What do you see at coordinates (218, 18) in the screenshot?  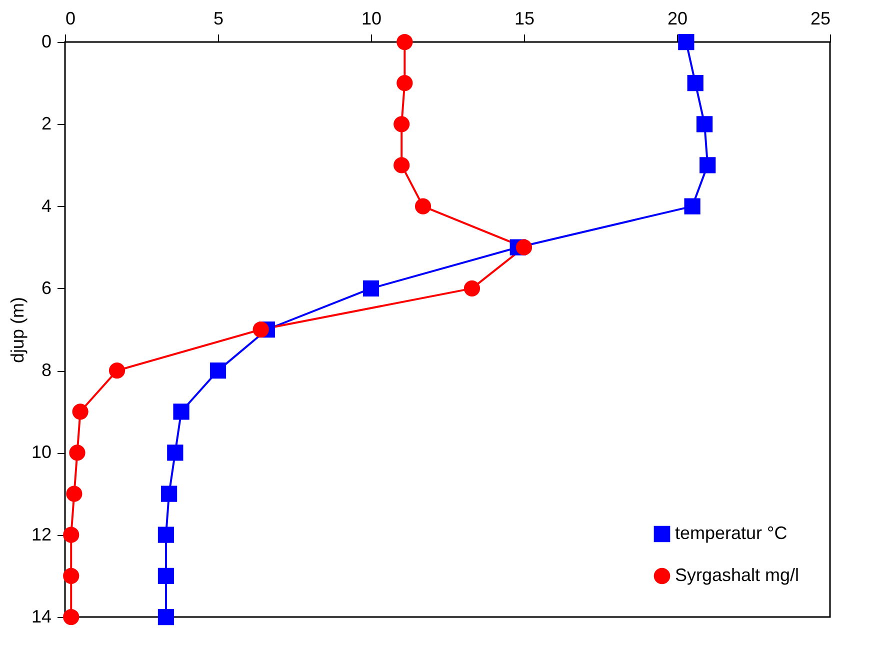 I see `x-tick-label: 5` at bounding box center [218, 18].